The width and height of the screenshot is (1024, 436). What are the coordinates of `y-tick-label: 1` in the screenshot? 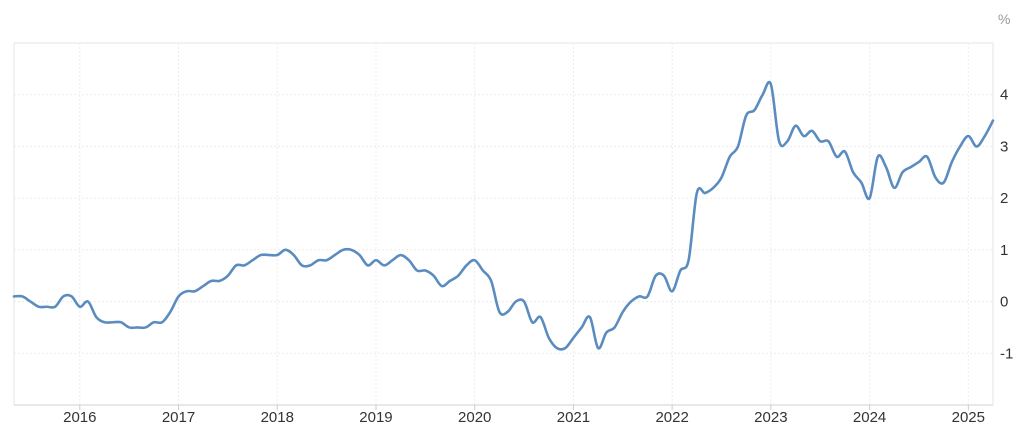 It's located at (1004, 250).